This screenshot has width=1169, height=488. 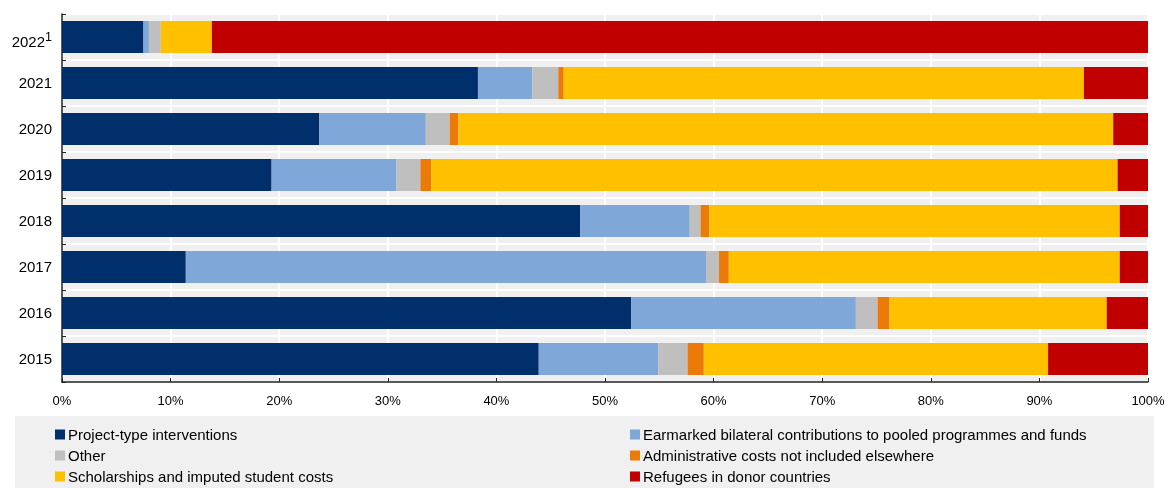 What do you see at coordinates (35, 359) in the screenshot?
I see `y-tick-label: 2015` at bounding box center [35, 359].